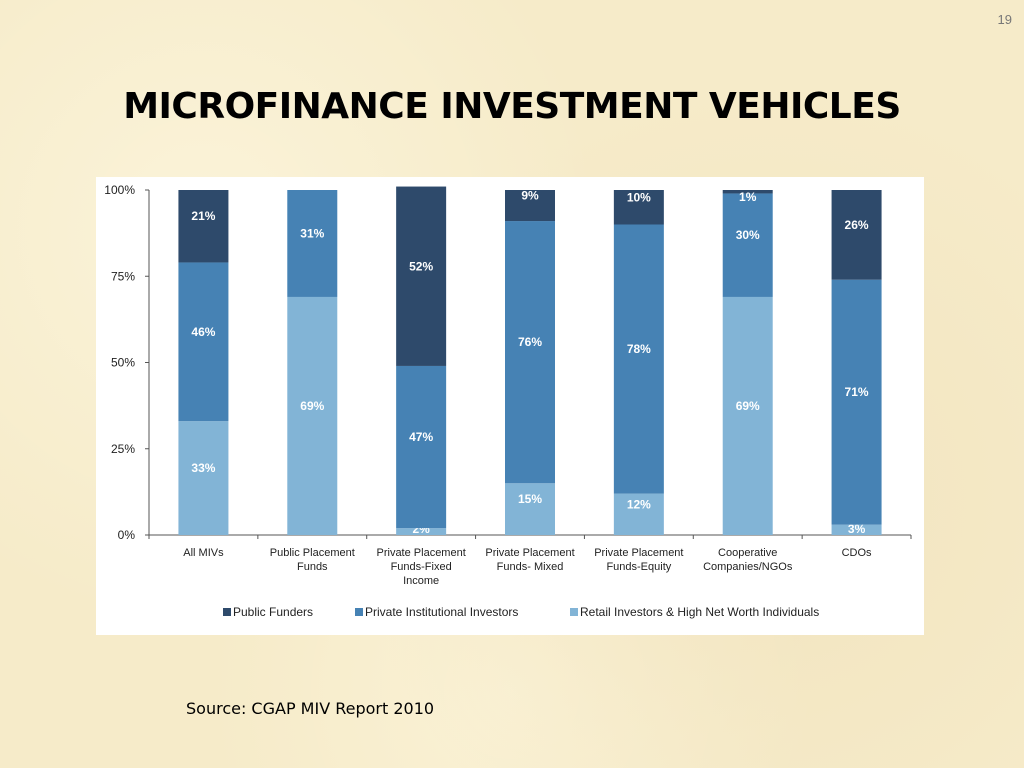  Describe the element at coordinates (123, 363) in the screenshot. I see `y-tick-label: 50%` at that location.